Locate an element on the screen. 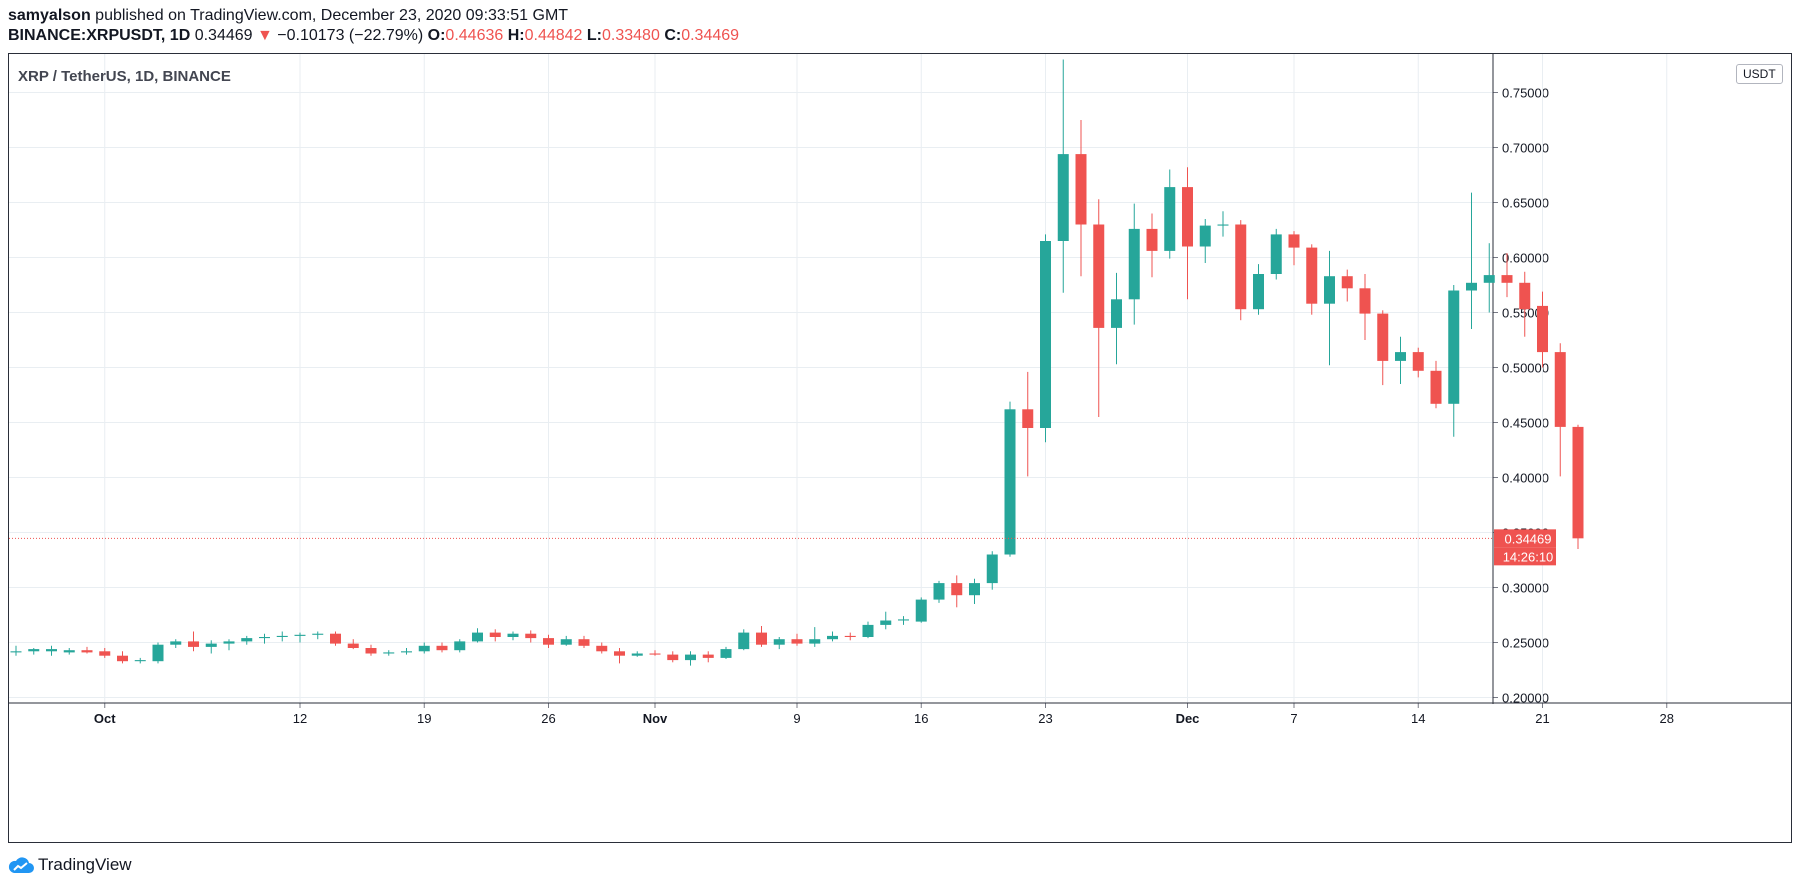  countdown-tag is located at coordinates (1525, 556).